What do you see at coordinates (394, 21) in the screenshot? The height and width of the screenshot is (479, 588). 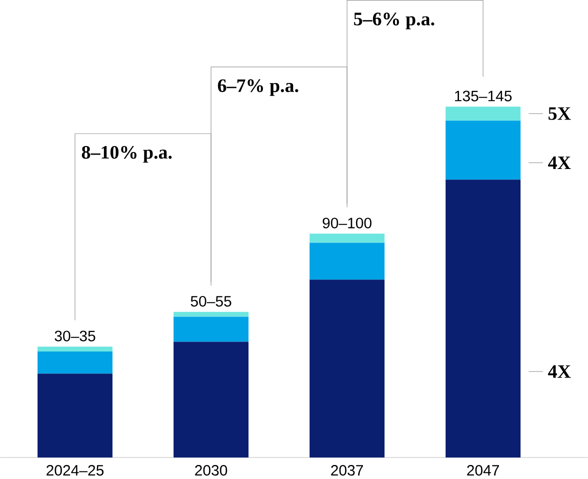 I see `text: 5–6% p.a.` at bounding box center [394, 21].